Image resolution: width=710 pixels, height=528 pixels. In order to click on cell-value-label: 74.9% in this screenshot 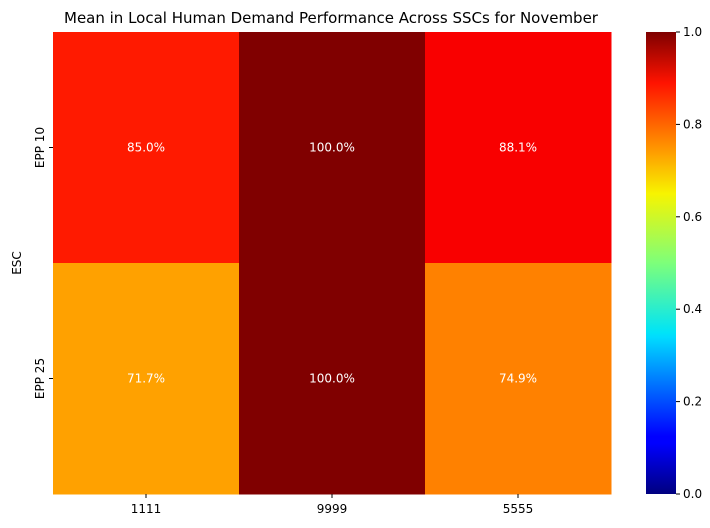, I will do `click(518, 379)`.